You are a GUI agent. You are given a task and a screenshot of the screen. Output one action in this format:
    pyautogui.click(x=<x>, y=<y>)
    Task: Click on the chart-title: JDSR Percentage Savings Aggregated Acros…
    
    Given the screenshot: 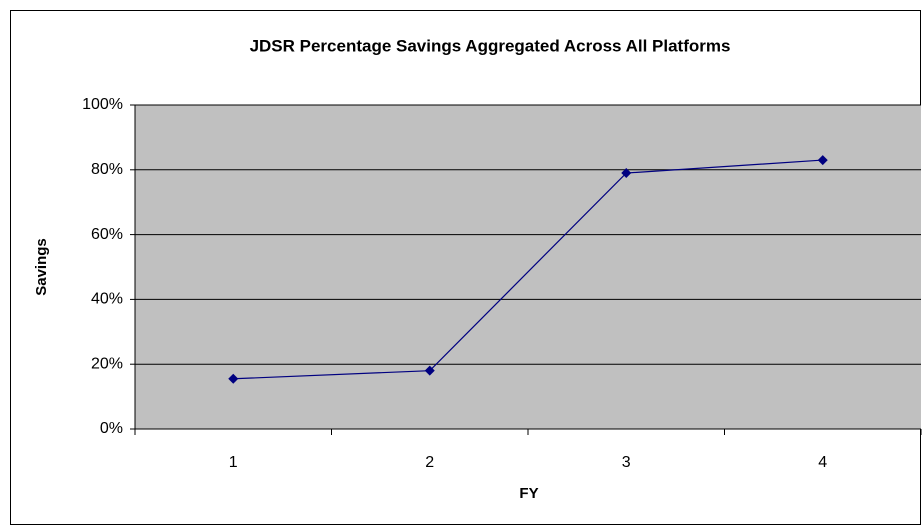 What is the action you would take?
    pyautogui.click(x=490, y=45)
    